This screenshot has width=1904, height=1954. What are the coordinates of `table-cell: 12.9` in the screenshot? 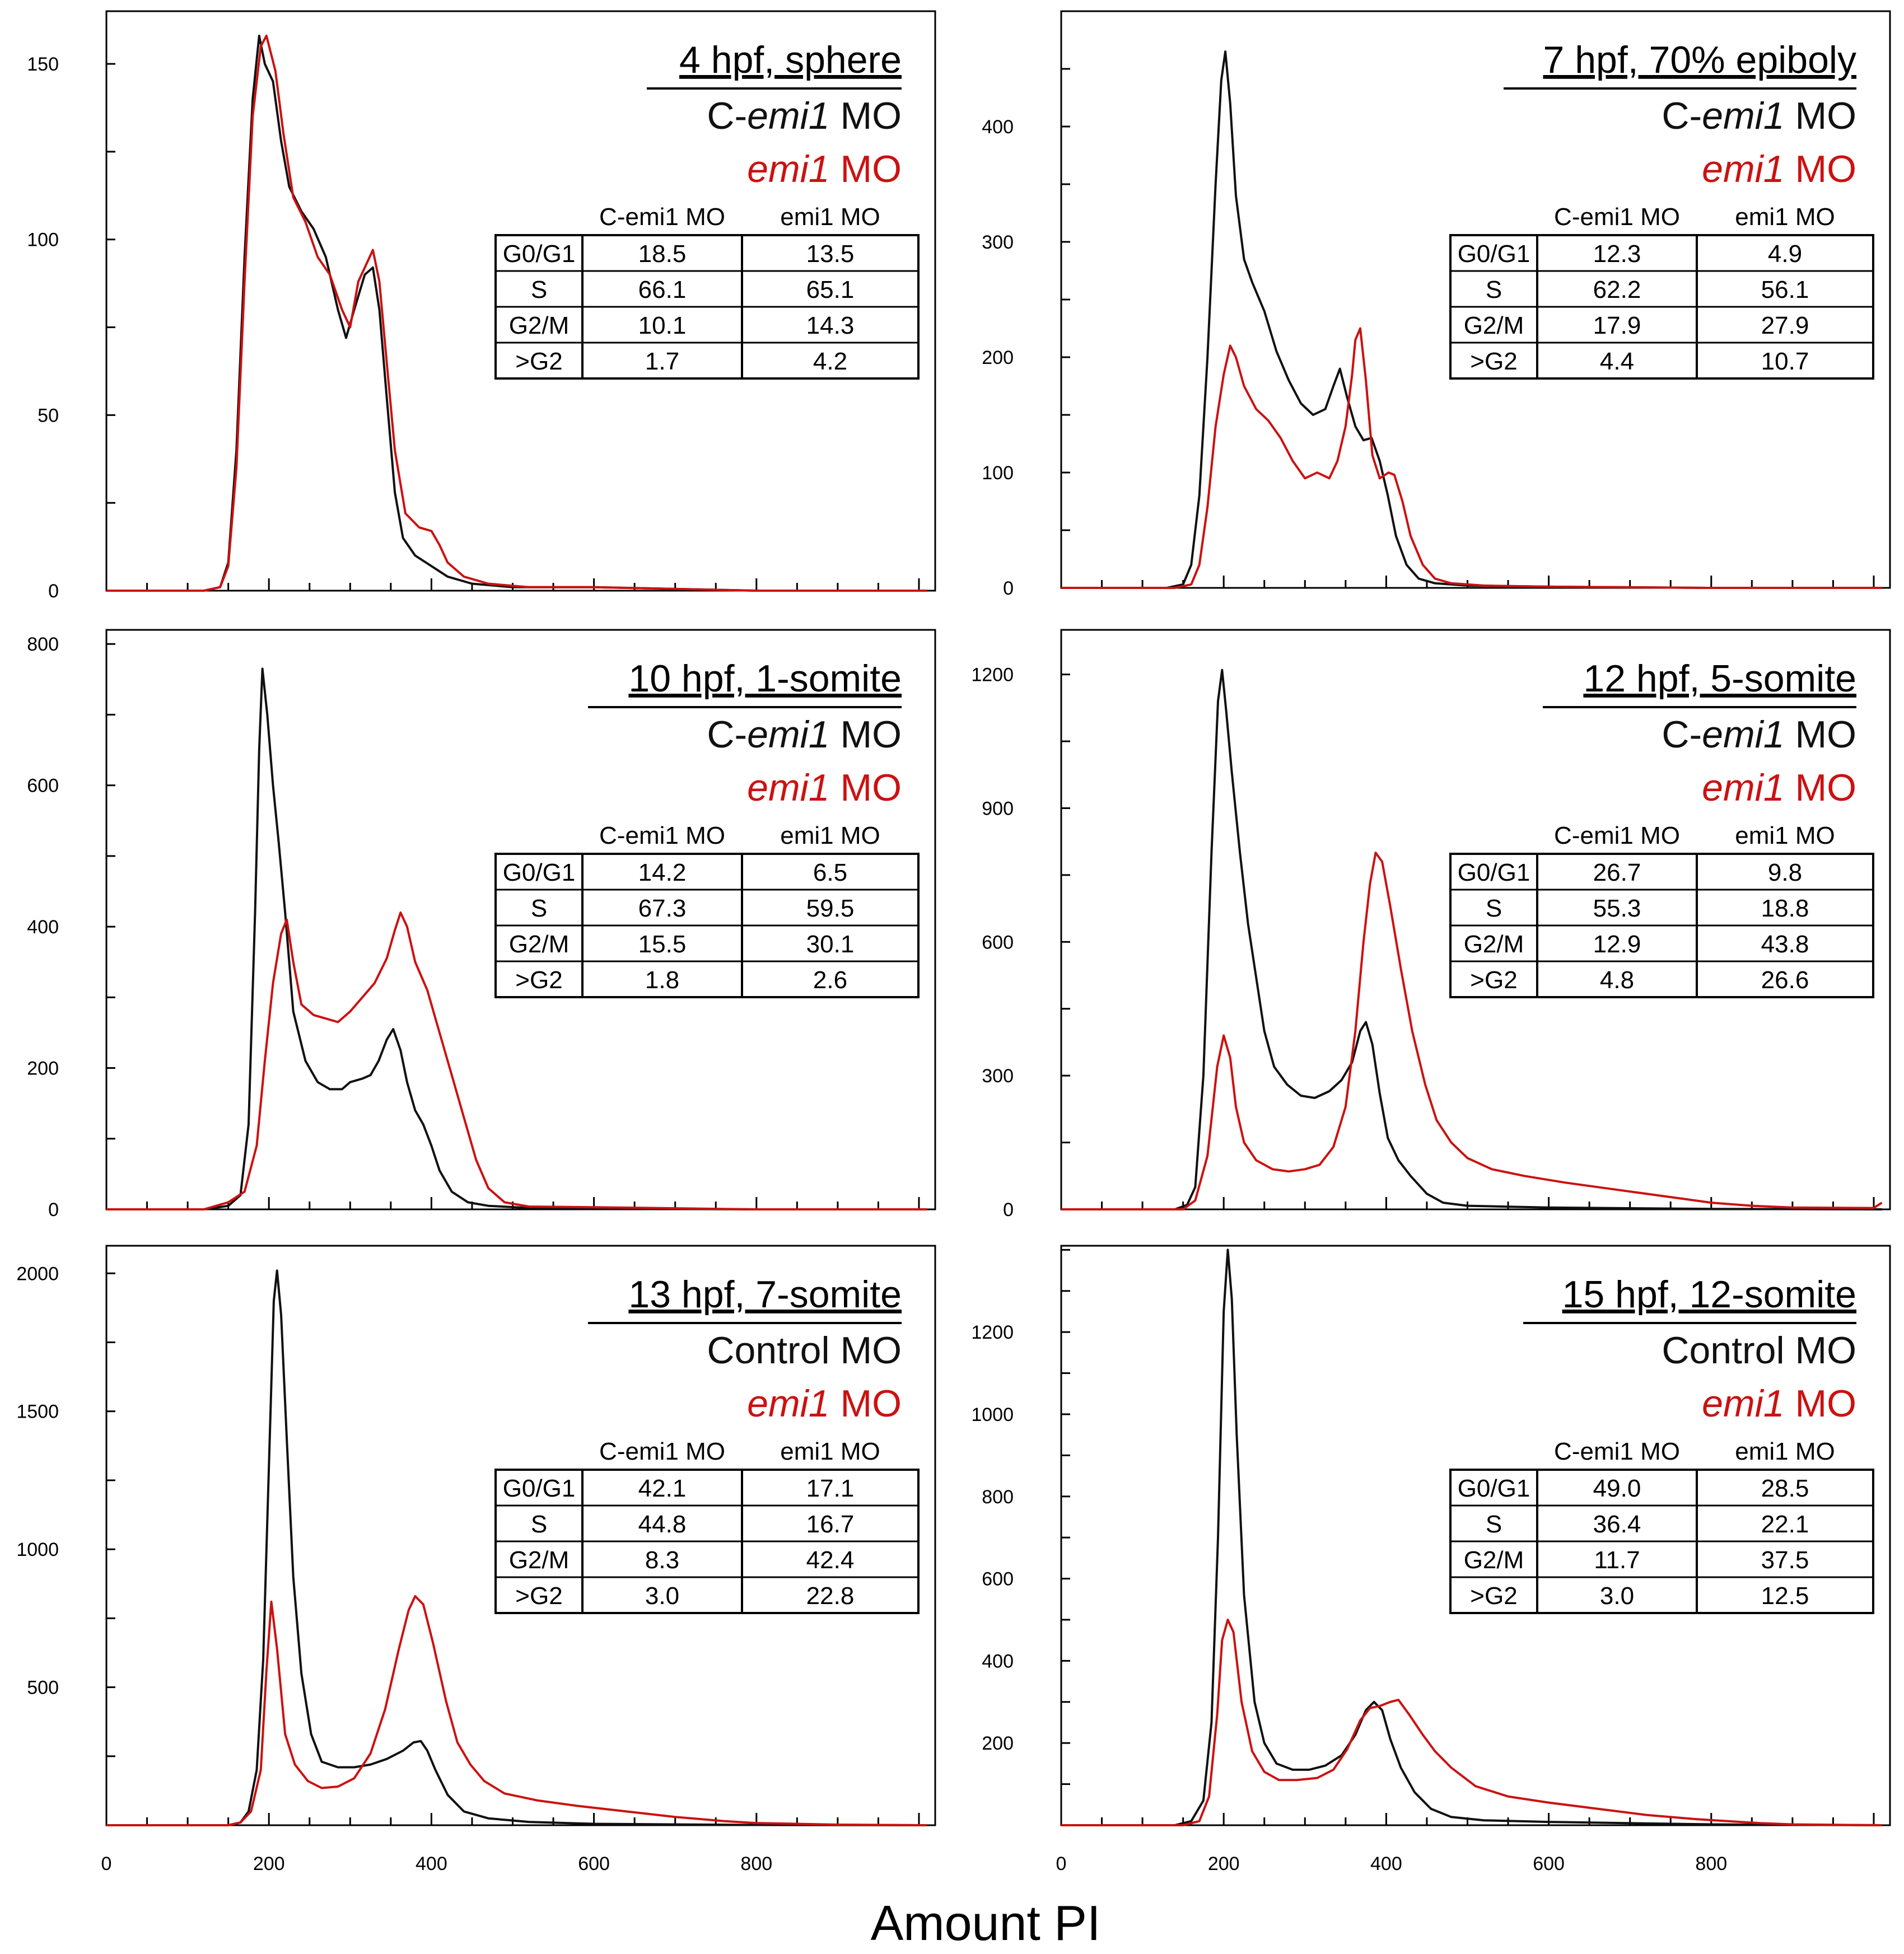 It's located at (1617, 944).